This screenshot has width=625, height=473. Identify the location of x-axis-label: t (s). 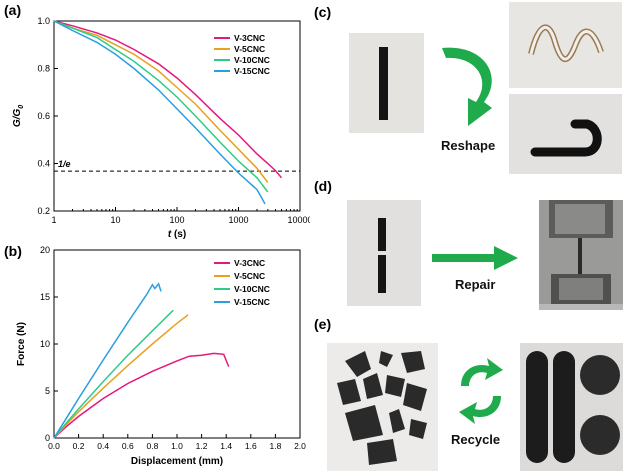
(177, 234).